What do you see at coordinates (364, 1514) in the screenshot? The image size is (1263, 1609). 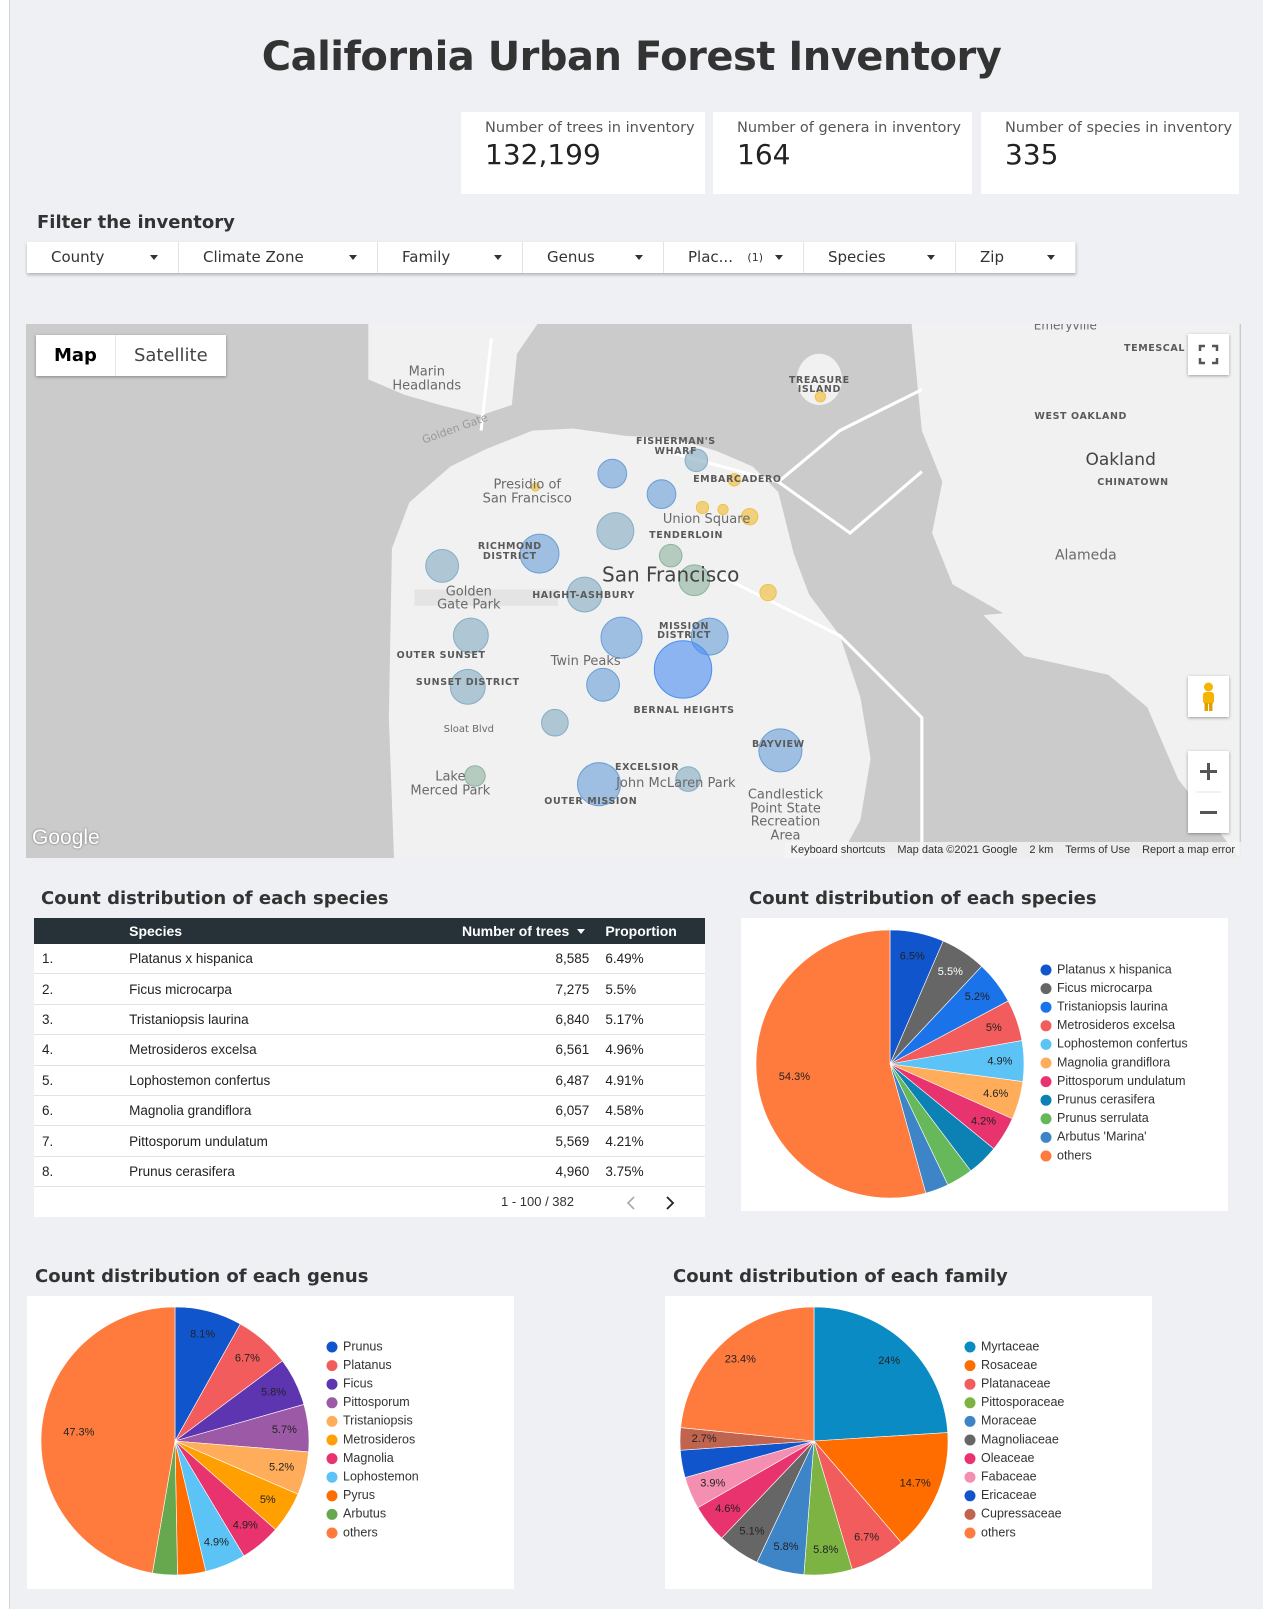 I see `legend-label: Arbutus` at bounding box center [364, 1514].